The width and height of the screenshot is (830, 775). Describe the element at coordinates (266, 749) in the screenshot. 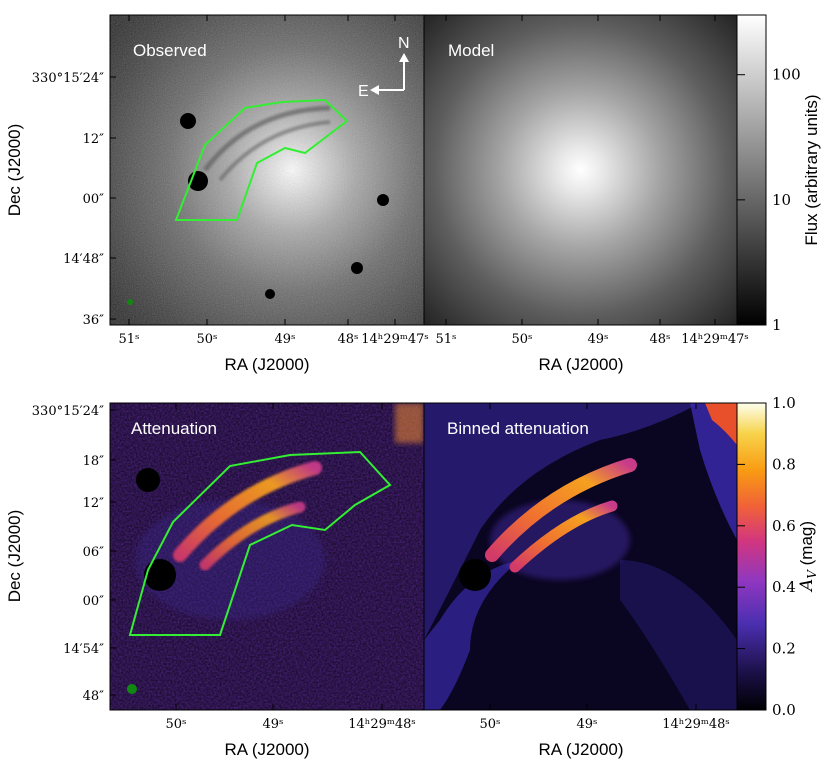

I see `x-axis-label-attenuation: RA (J2000)` at that location.